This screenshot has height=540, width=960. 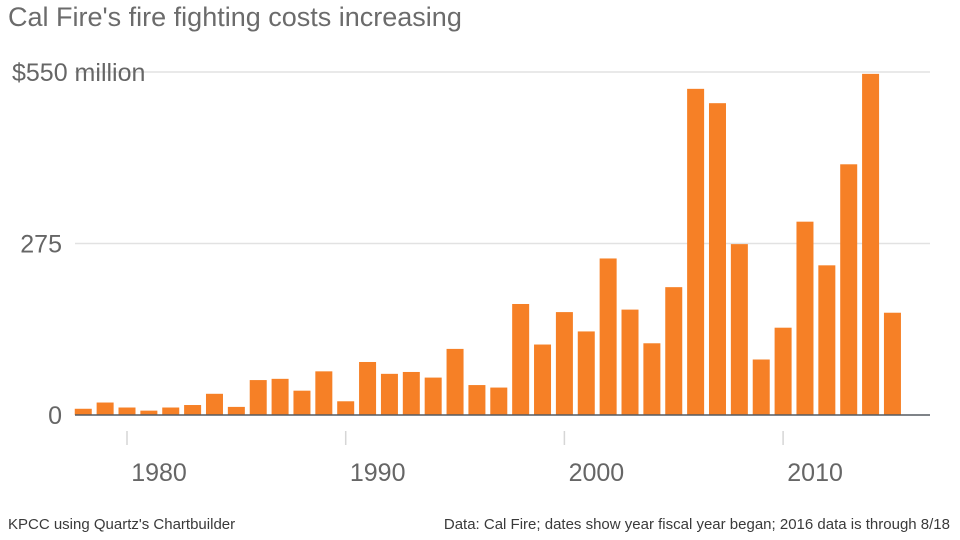 What do you see at coordinates (55, 416) in the screenshot?
I see `y-tick-label: 0` at bounding box center [55, 416].